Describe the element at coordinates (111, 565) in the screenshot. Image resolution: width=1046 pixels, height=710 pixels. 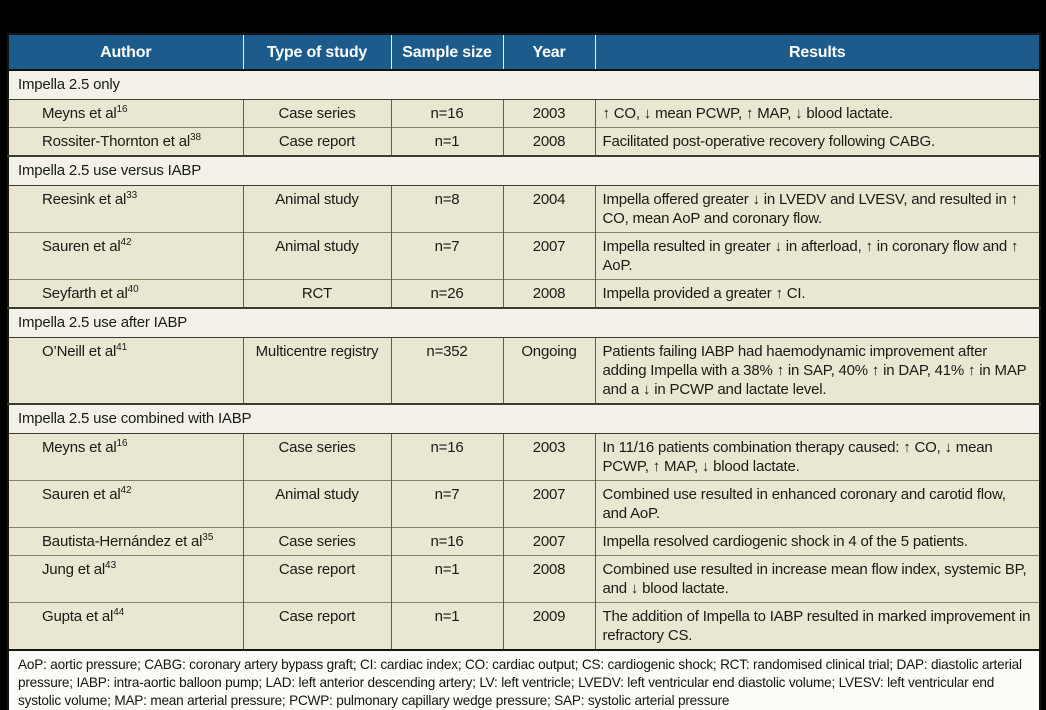
I see `reference-superscript: 43` at that location.